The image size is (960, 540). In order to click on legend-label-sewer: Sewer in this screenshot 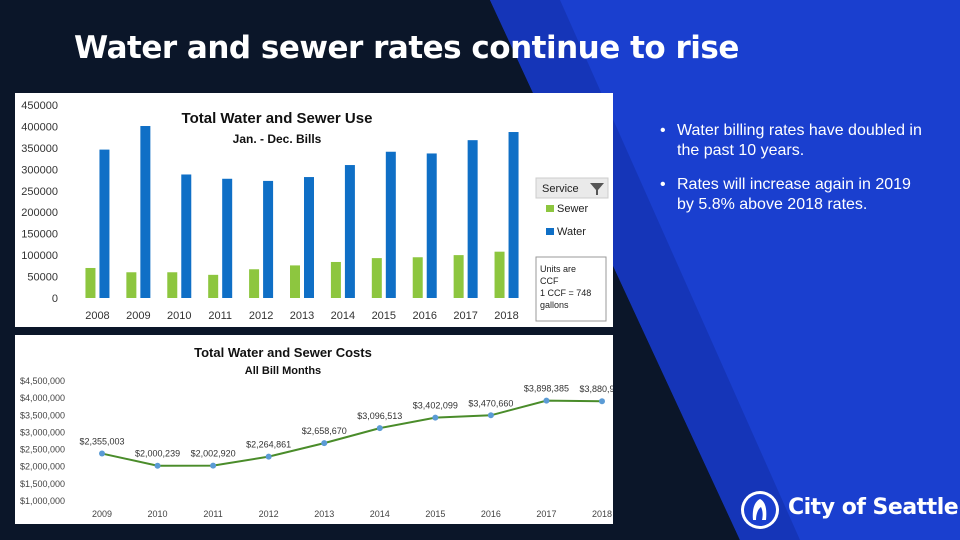, I will do `click(573, 209)`.